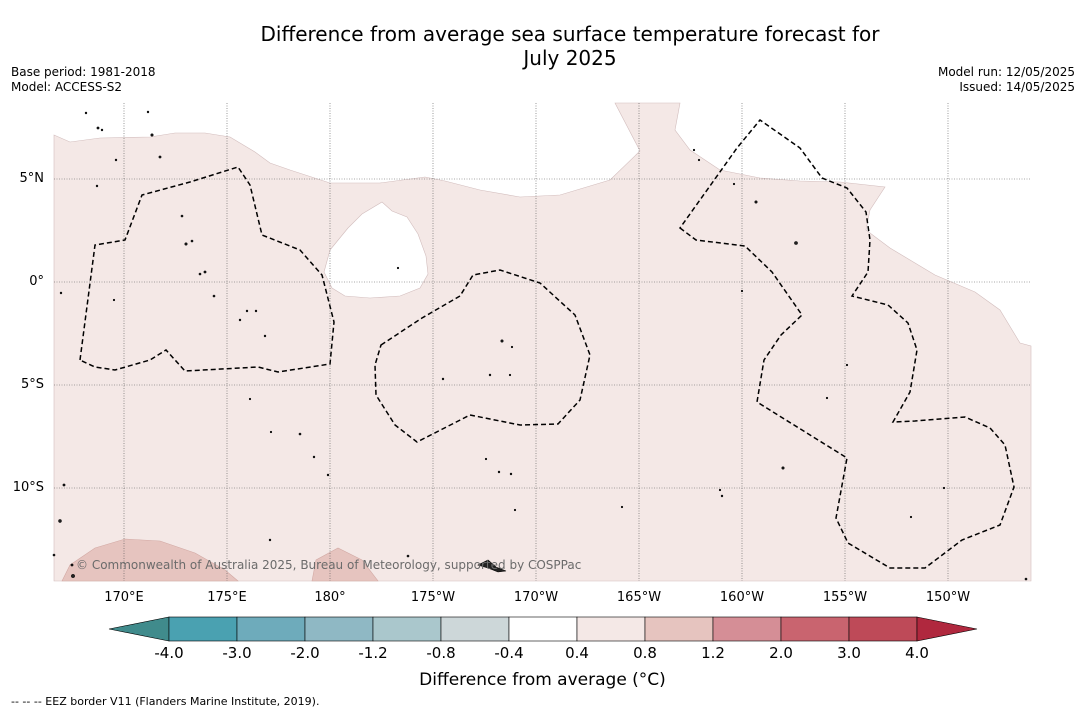 This screenshot has width=1085, height=713. I want to click on lat-label: 10°S, so click(28, 487).